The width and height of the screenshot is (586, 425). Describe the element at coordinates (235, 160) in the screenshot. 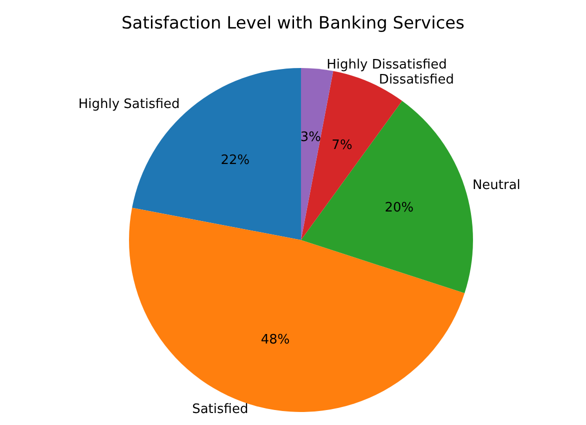

I see `data-label: 22%` at that location.